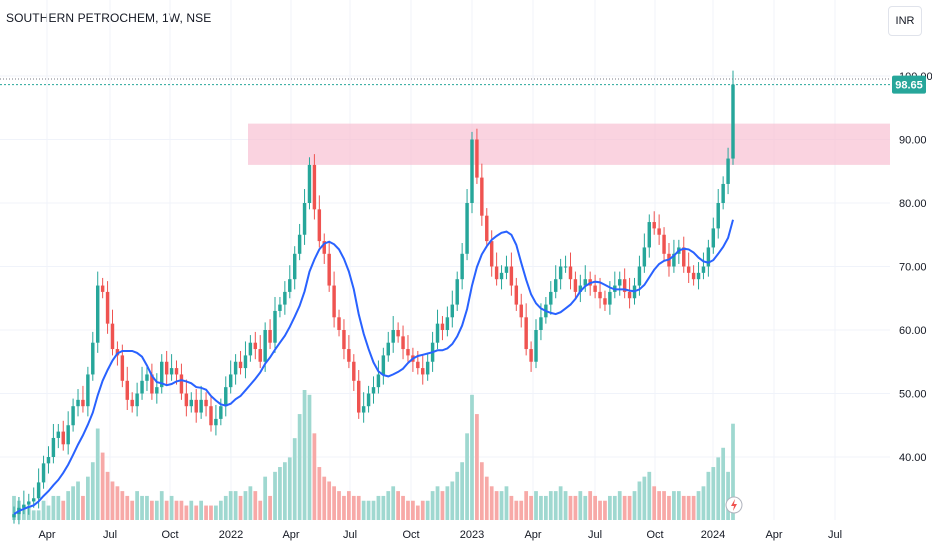  I want to click on last-price-badge, so click(909, 84).